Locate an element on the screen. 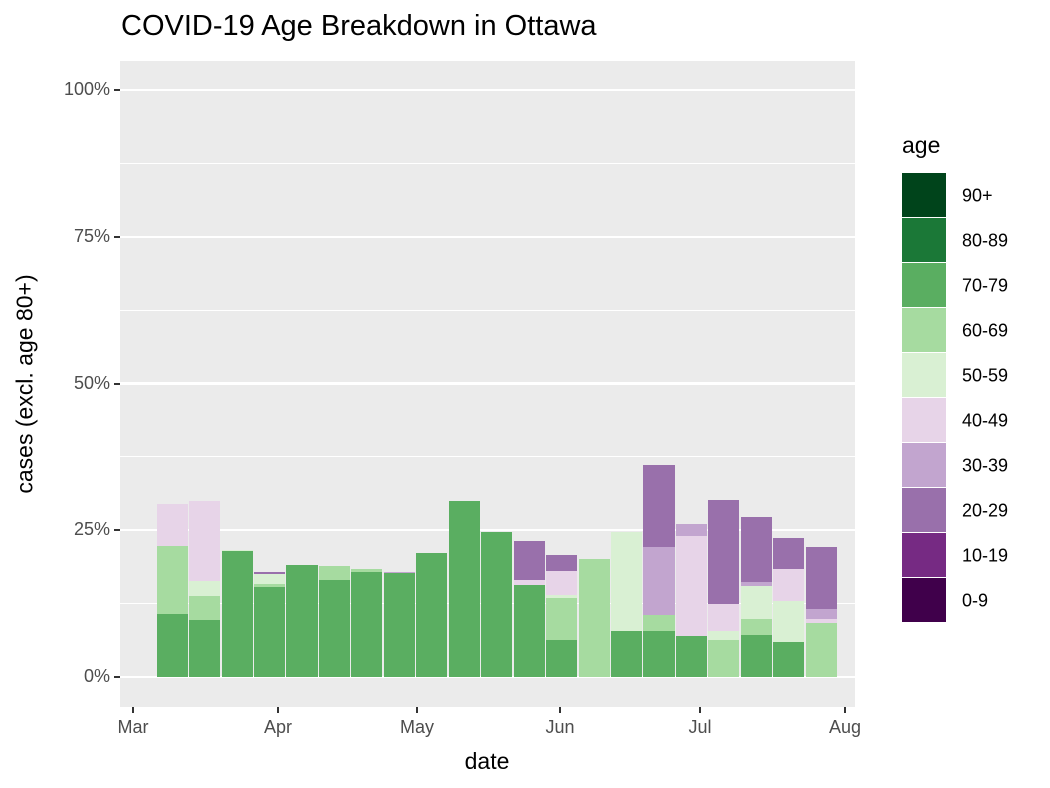  y-tick-label: 0% is located at coordinates (96, 676).